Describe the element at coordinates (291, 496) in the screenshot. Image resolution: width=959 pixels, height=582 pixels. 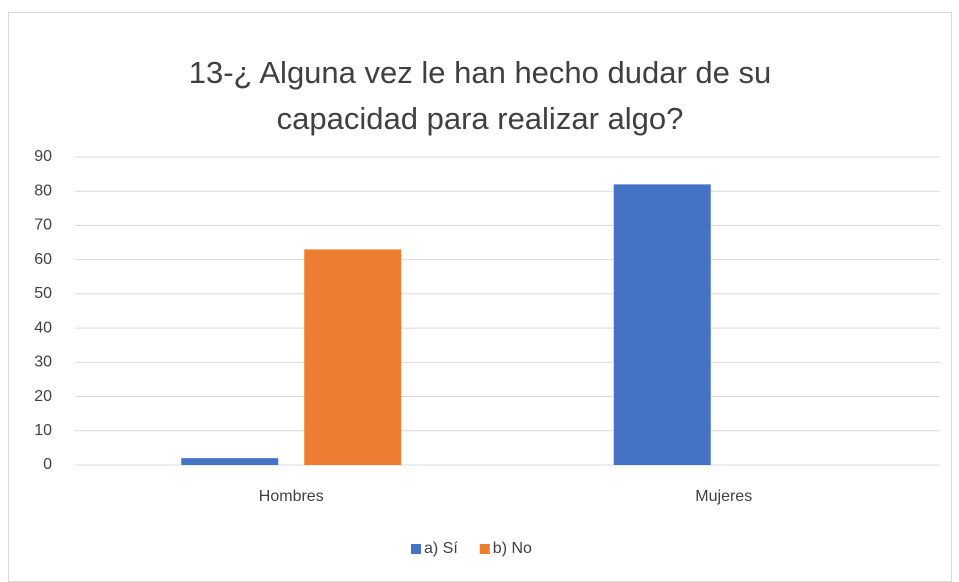
I see `x-tick-label: Hombres` at that location.